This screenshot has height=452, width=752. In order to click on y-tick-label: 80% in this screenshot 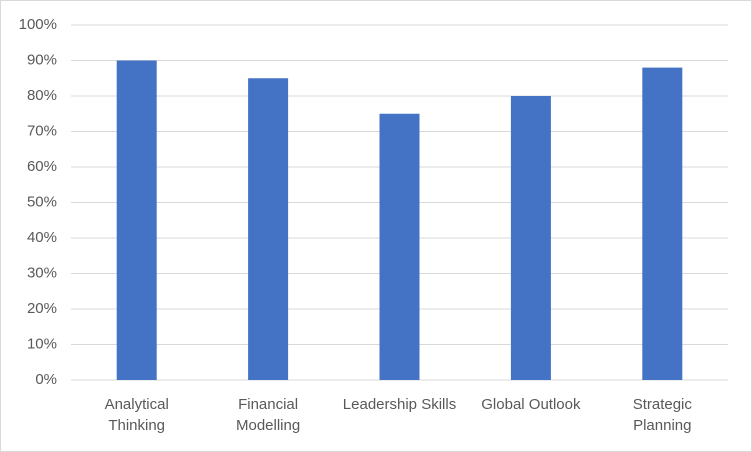, I will do `click(42, 95)`.